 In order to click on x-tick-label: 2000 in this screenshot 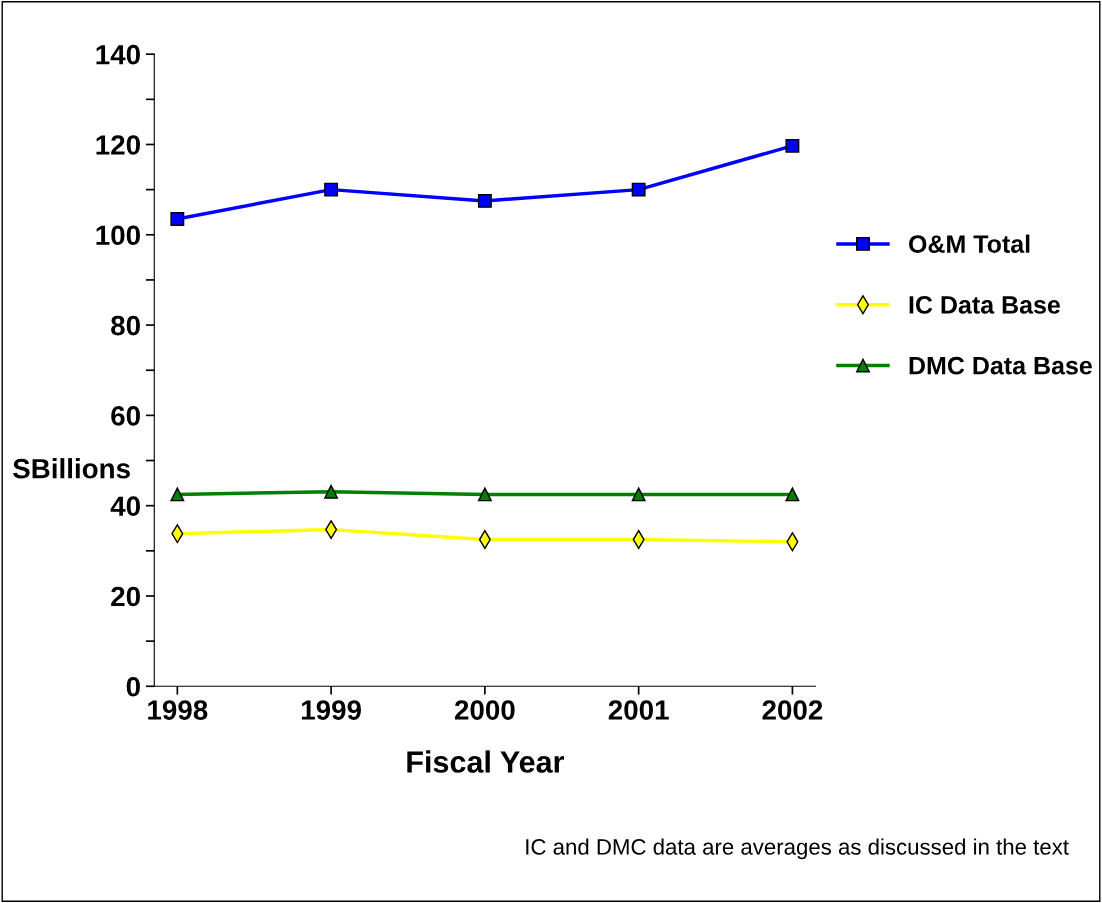, I will do `click(484, 710)`.